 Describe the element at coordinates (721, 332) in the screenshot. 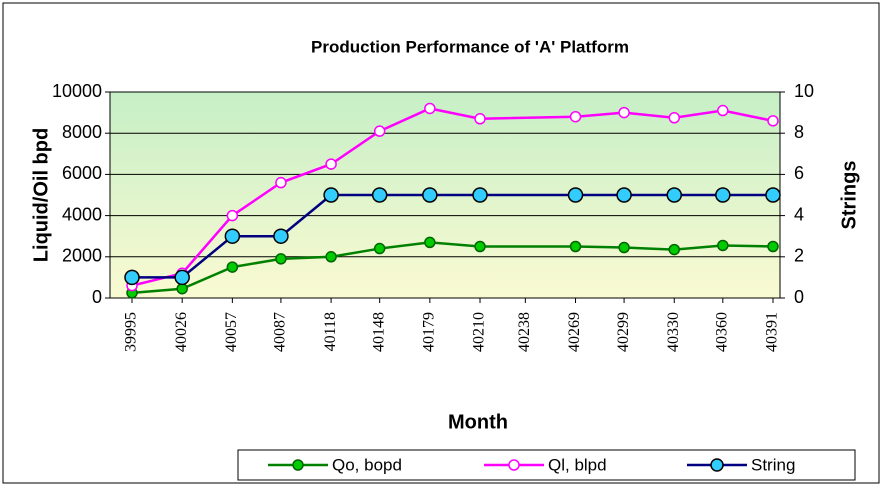

I see `x-tick-label: 40360` at that location.